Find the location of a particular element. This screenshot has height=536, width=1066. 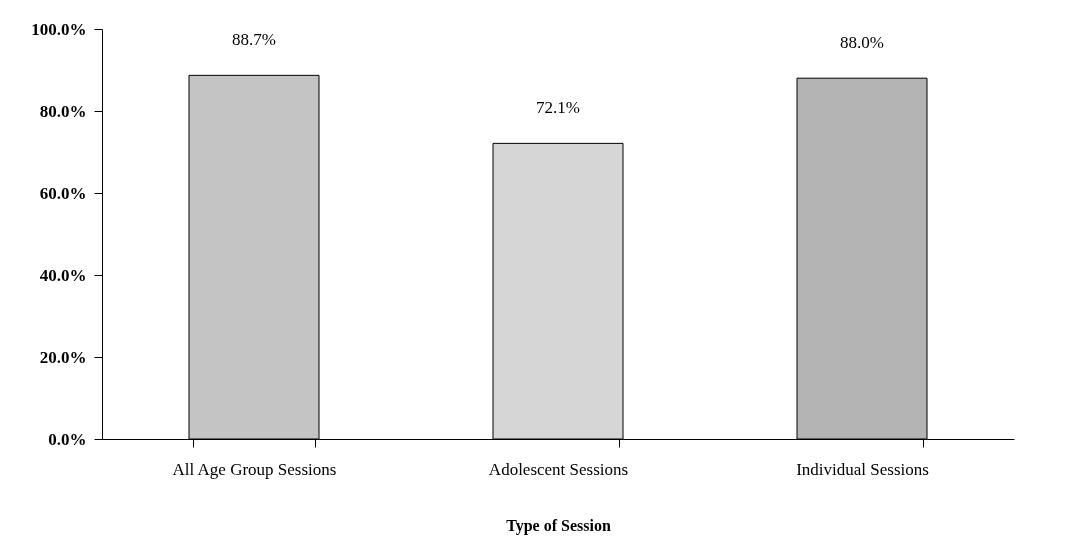

y-tick-label: 100.0% is located at coordinates (59, 29).